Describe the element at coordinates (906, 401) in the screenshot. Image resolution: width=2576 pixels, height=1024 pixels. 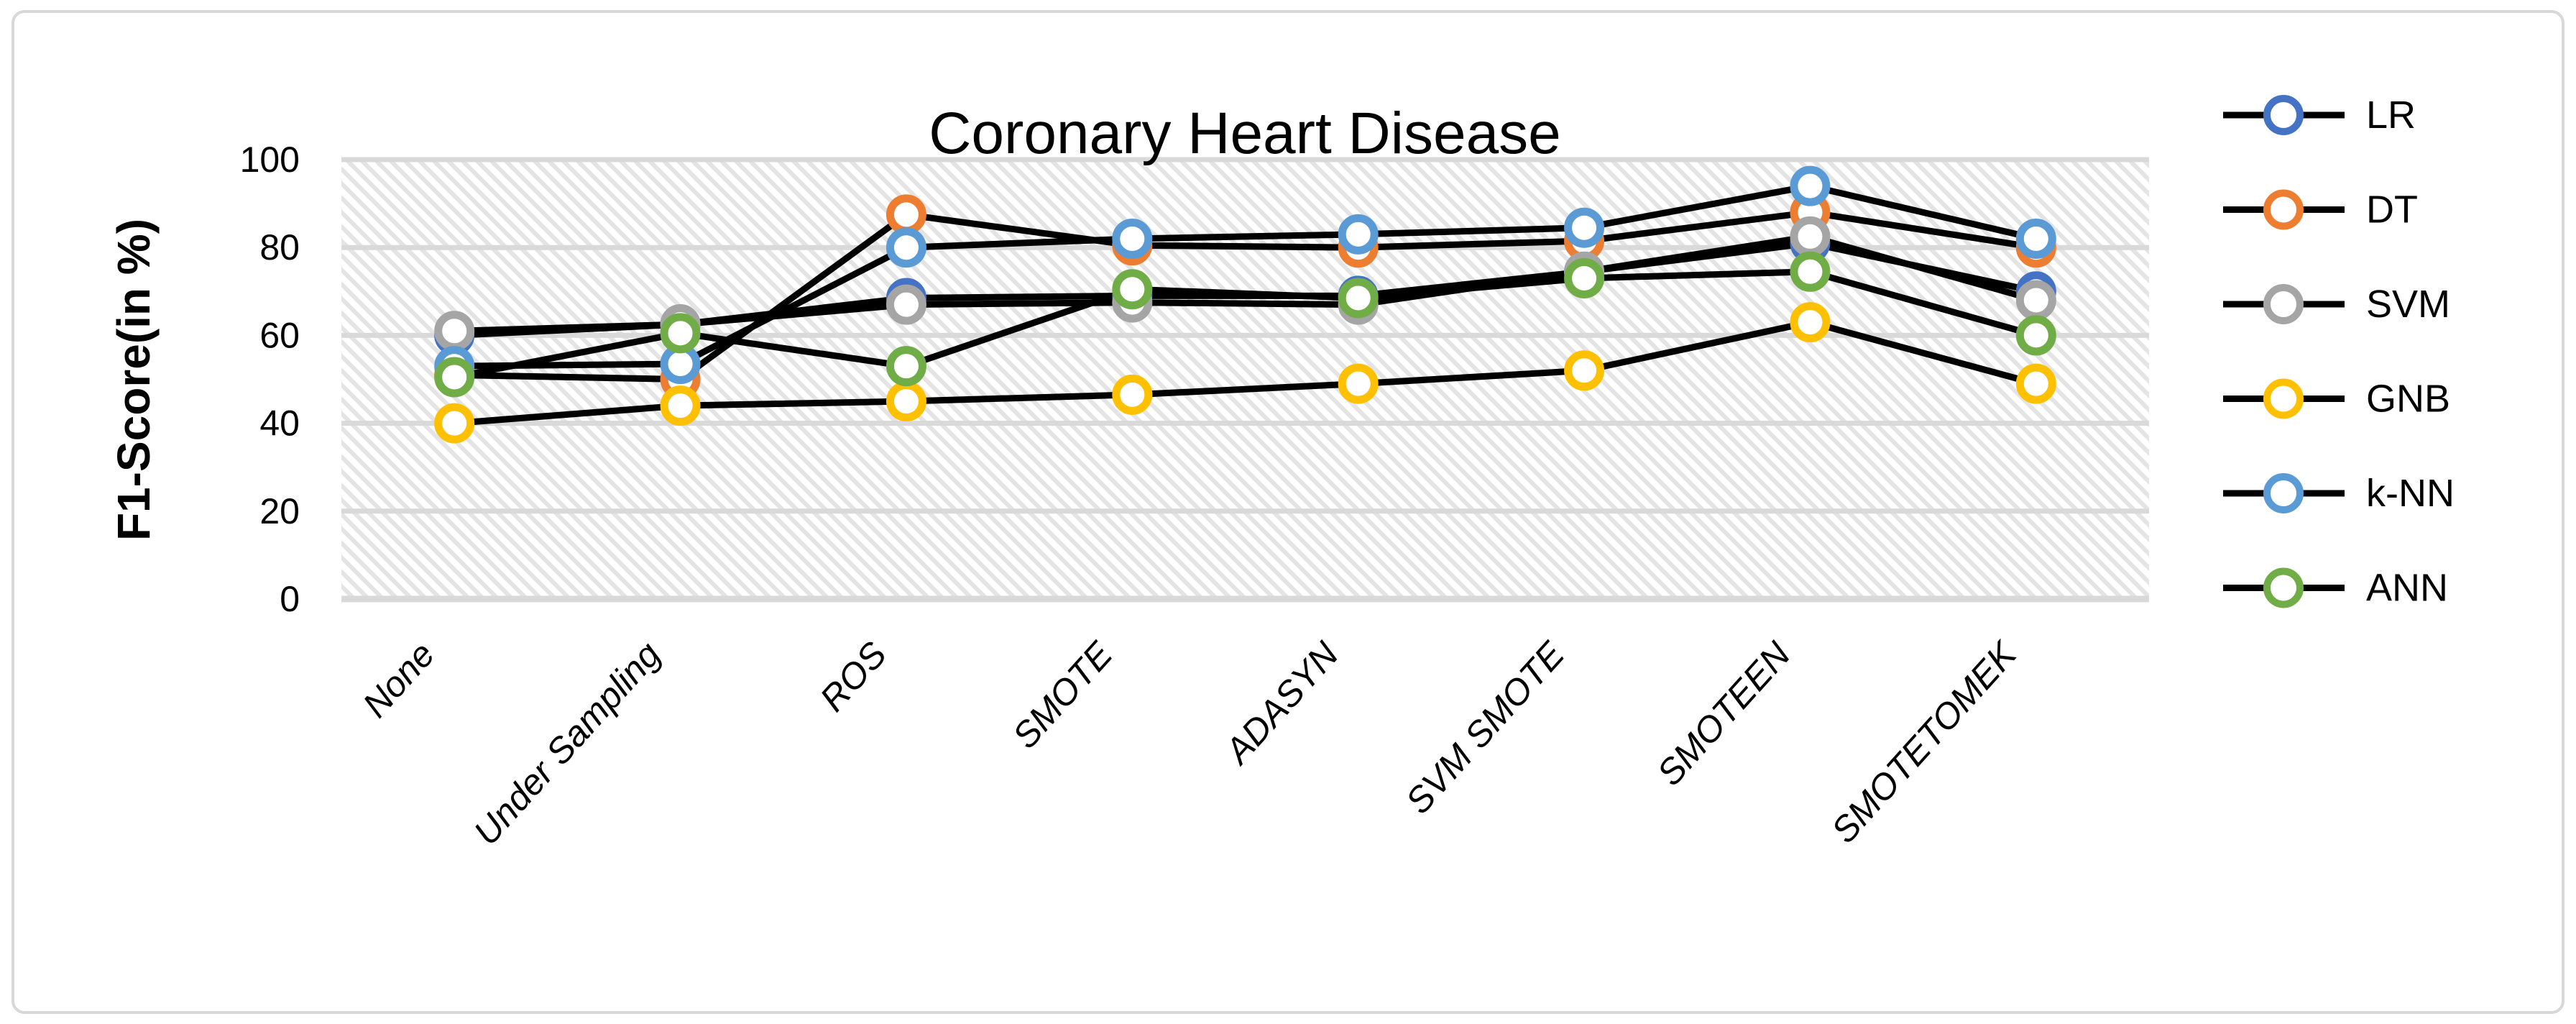
I see `data-point-GNB-ROS` at that location.